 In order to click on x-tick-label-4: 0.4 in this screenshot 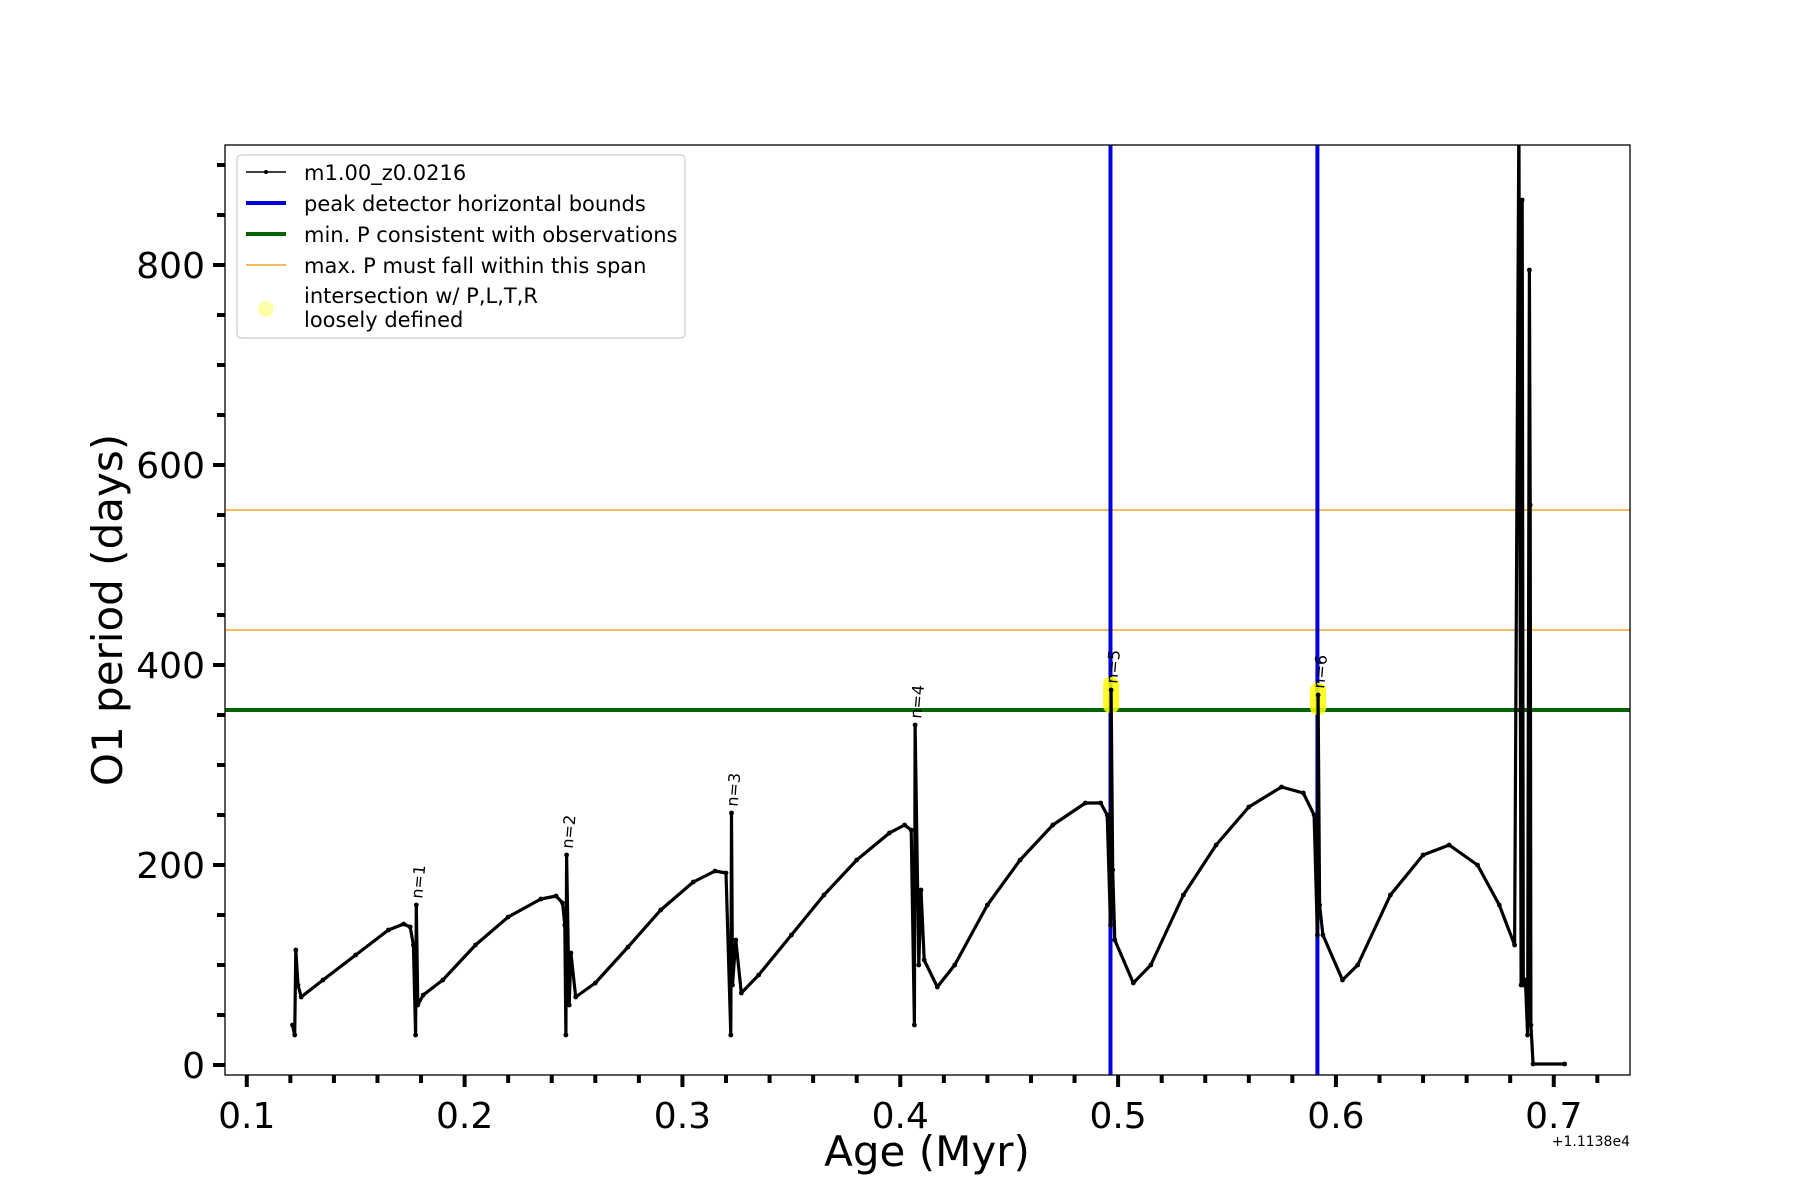, I will do `click(900, 1116)`.